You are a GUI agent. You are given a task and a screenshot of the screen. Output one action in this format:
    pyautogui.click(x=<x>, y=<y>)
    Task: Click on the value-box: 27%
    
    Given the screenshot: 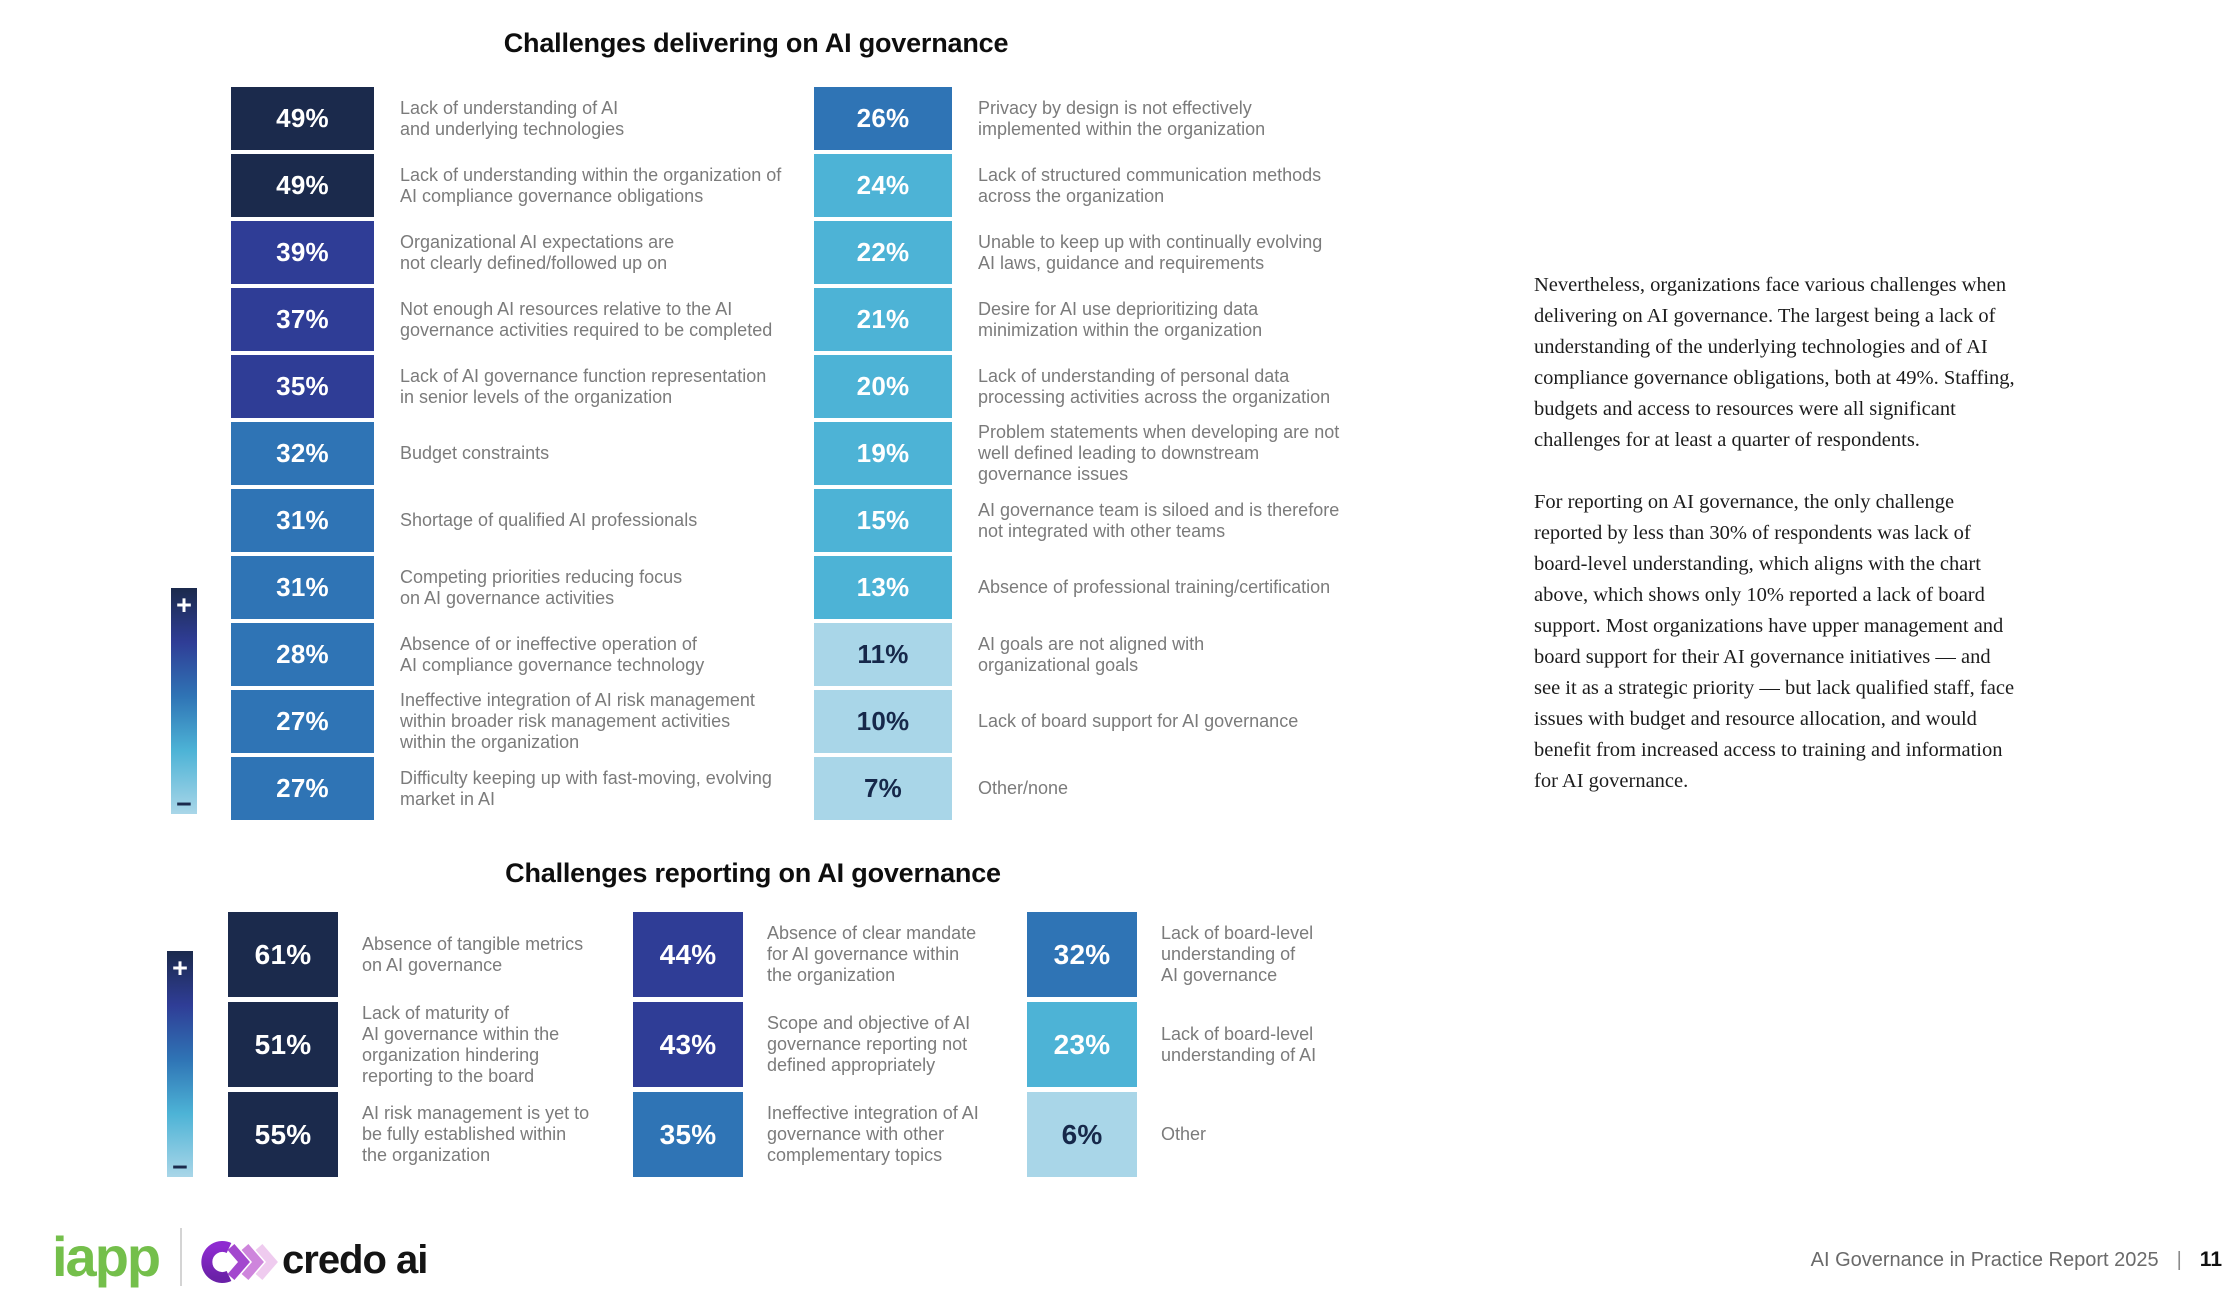 What is the action you would take?
    pyautogui.click(x=302, y=721)
    